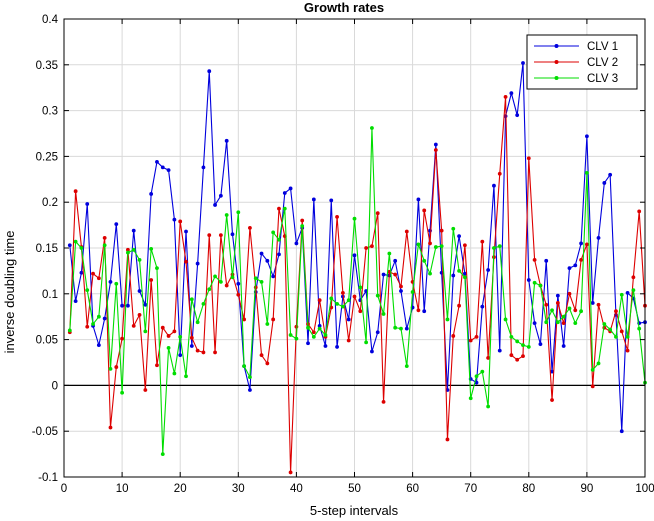 The width and height of the screenshot is (654, 521). I want to click on y-tick-label: -0.1, so click(48, 478).